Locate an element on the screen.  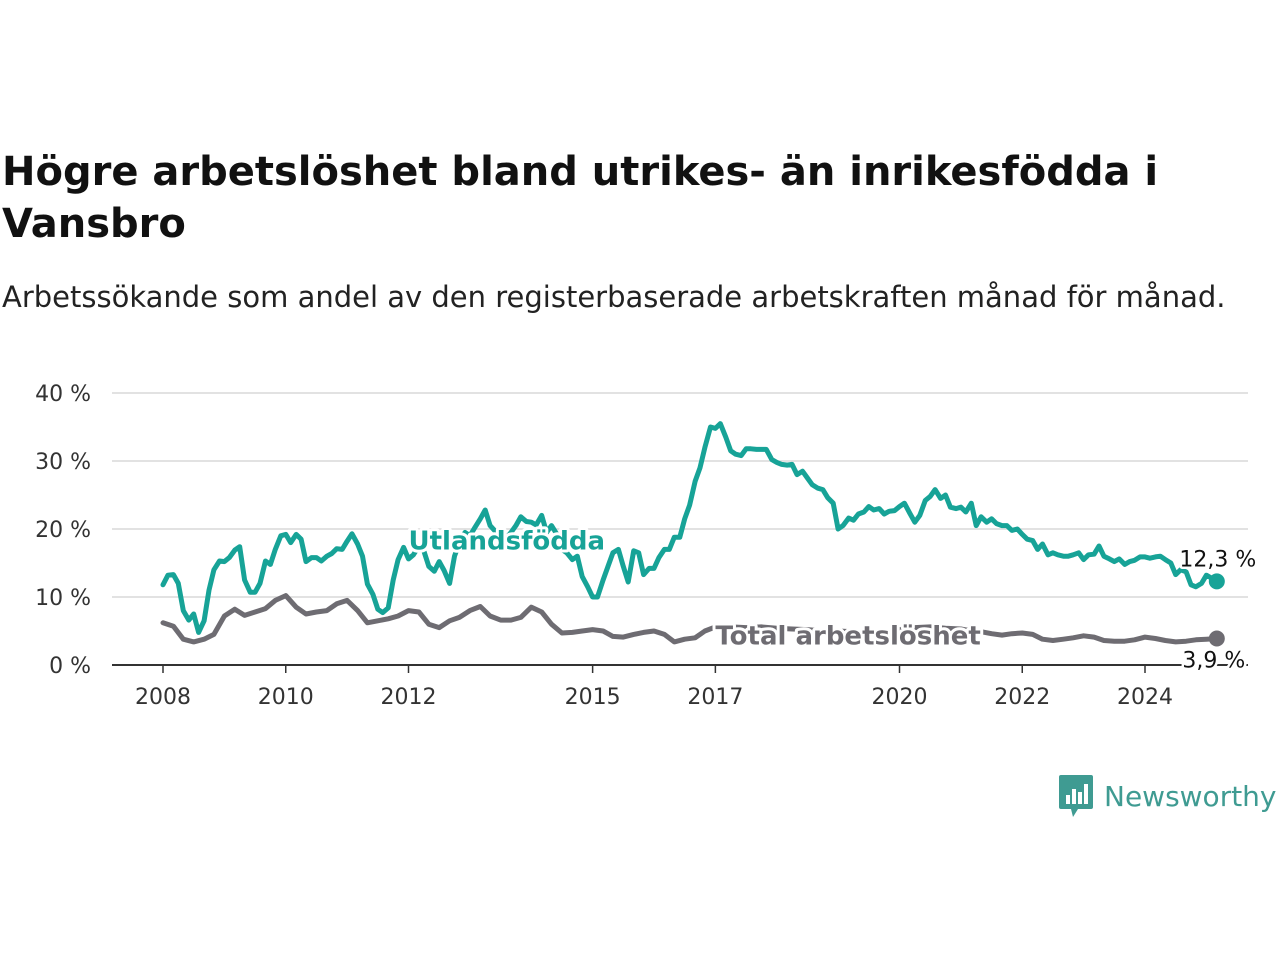
x-tick-label: 2020 is located at coordinates (900, 697).